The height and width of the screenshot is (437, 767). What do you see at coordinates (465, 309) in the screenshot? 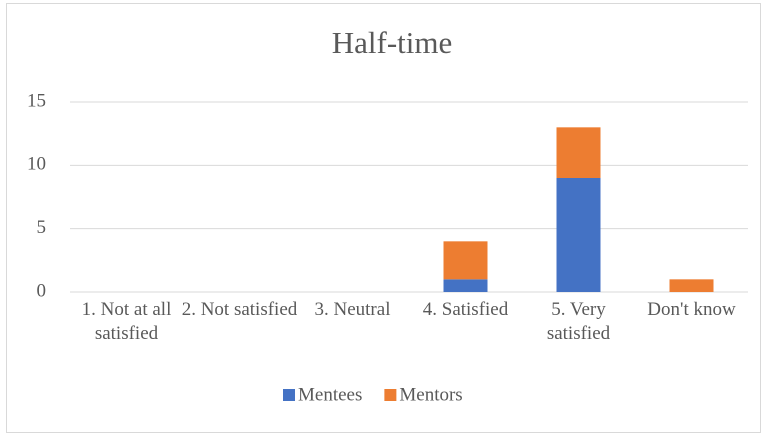
I see `x-tick-label: 4. Satisfied` at bounding box center [465, 309].